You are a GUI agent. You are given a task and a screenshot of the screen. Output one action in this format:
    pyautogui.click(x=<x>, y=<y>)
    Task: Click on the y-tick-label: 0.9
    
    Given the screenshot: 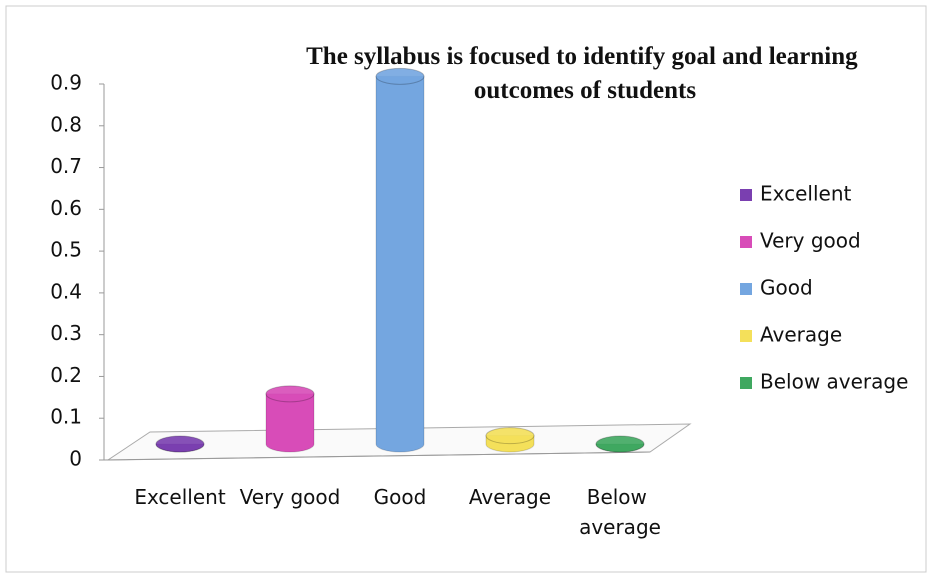 What is the action you would take?
    pyautogui.click(x=66, y=83)
    